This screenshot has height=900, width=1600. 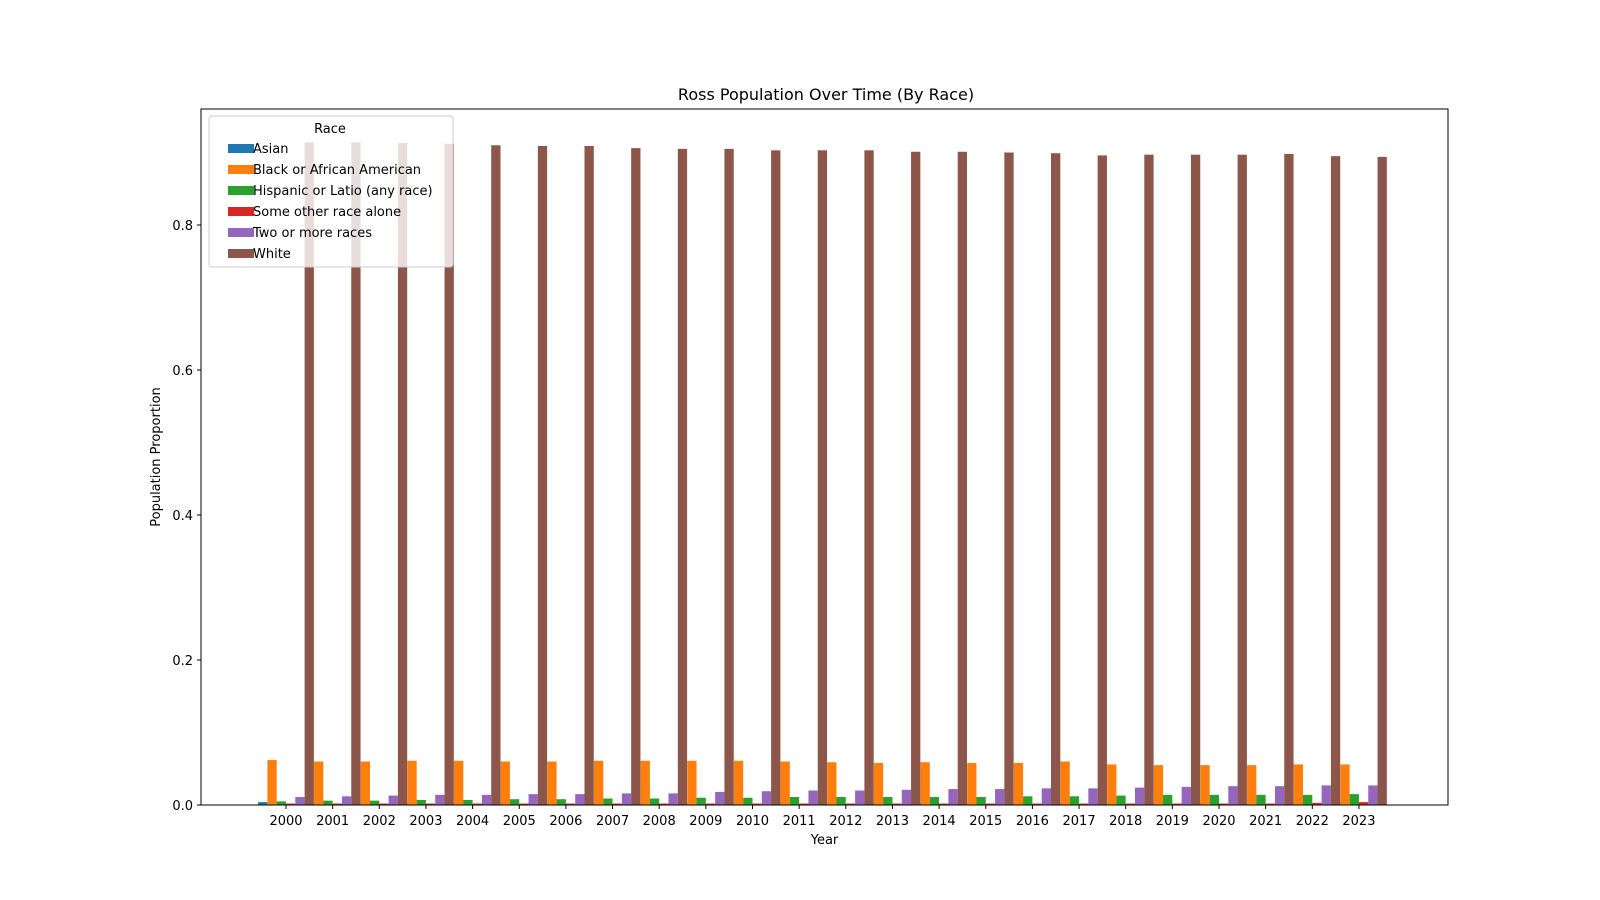 What do you see at coordinates (1218, 821) in the screenshot?
I see `x-tick-label: 2020` at bounding box center [1218, 821].